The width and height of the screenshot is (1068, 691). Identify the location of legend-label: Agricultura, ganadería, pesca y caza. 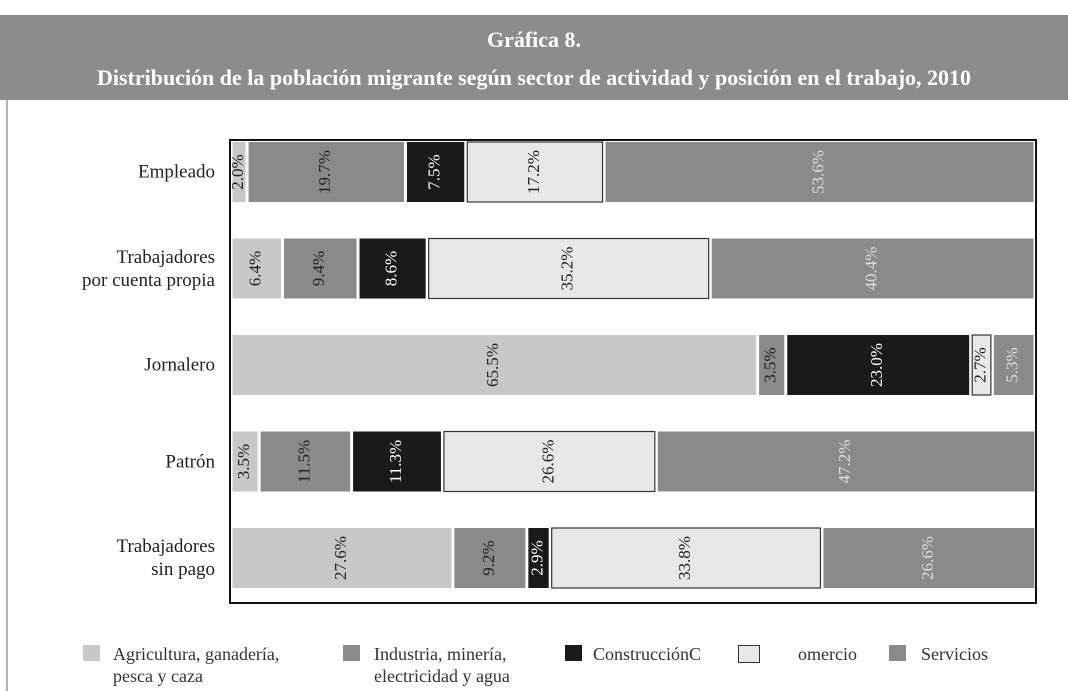
(196, 665).